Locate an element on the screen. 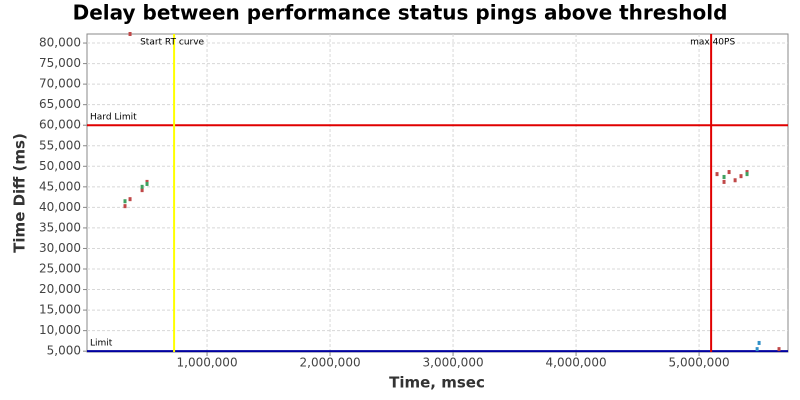 The height and width of the screenshot is (400, 800). y-tick-label: 10,000 is located at coordinates (60, 330).